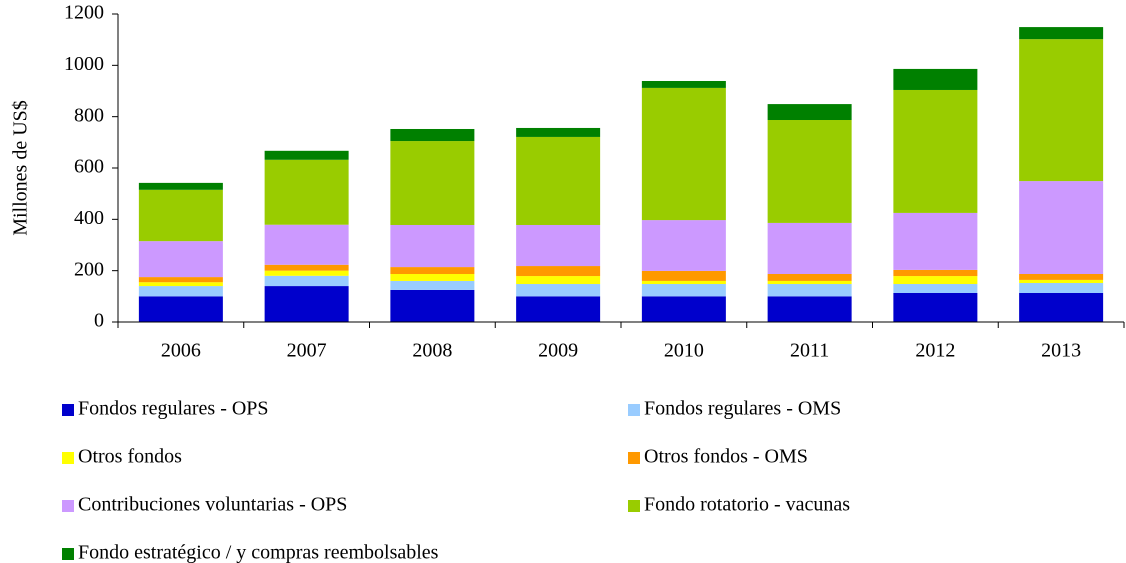 The height and width of the screenshot is (563, 1126). I want to click on x-tick-label: 2013, so click(1061, 351).